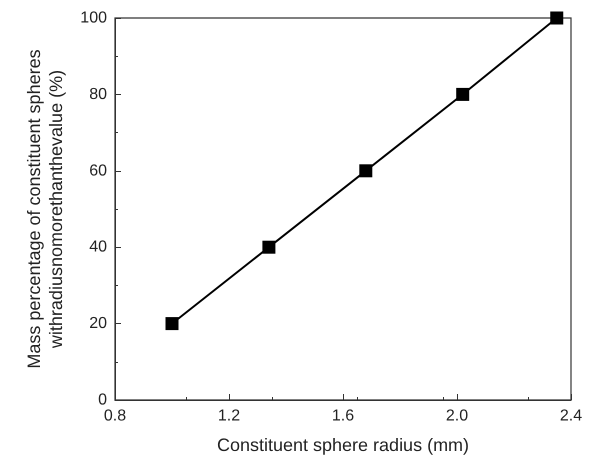 The width and height of the screenshot is (609, 468). What do you see at coordinates (98, 94) in the screenshot?
I see `y-tick-label: 80` at bounding box center [98, 94].